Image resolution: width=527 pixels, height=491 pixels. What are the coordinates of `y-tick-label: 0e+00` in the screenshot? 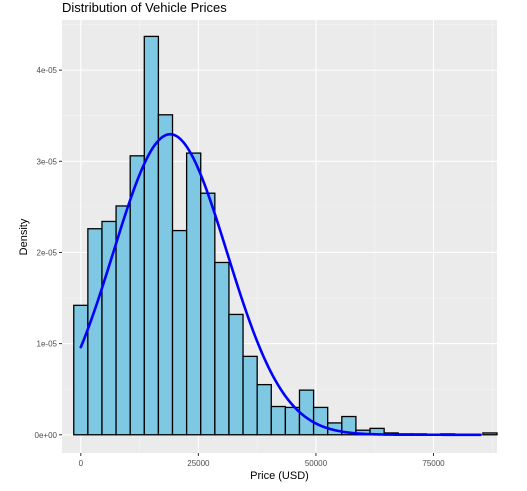 It's located at (46, 435).